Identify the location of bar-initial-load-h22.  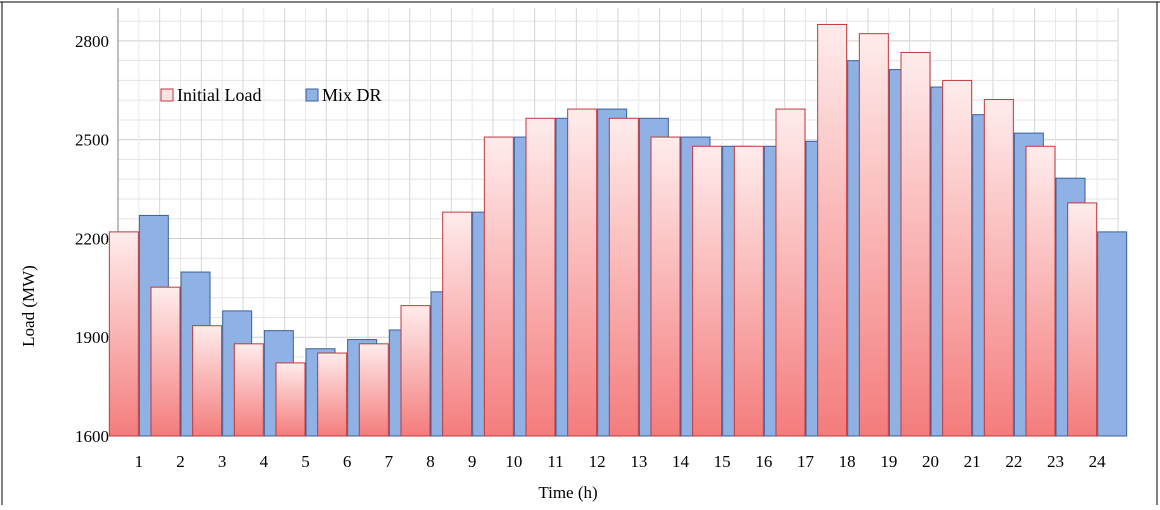
(998, 268).